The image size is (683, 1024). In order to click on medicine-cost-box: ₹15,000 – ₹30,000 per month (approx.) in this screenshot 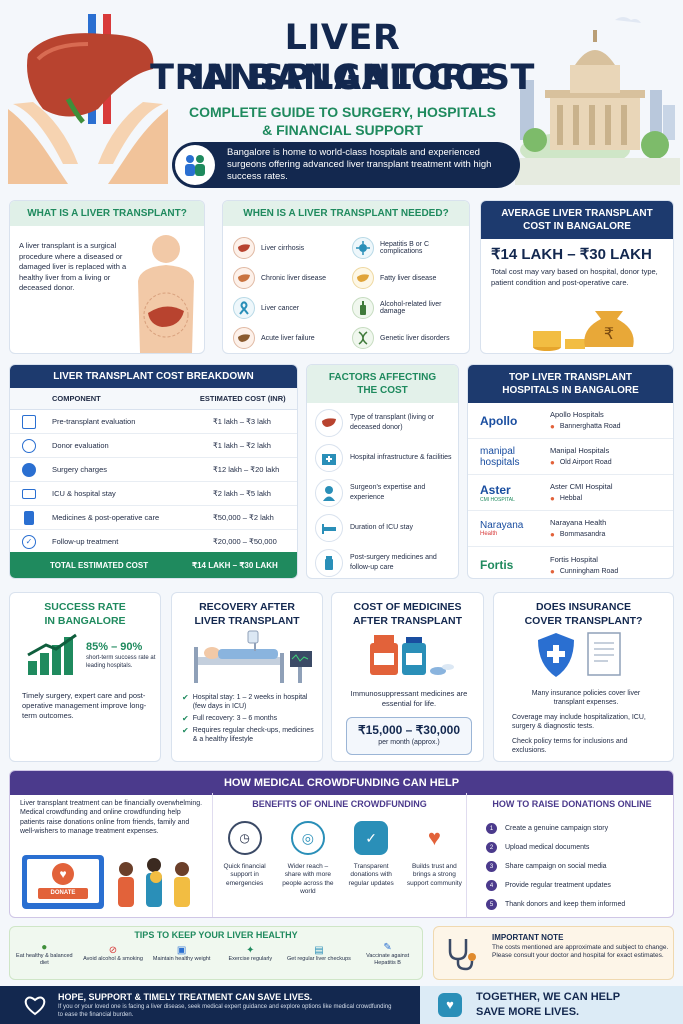, I will do `click(409, 736)`.